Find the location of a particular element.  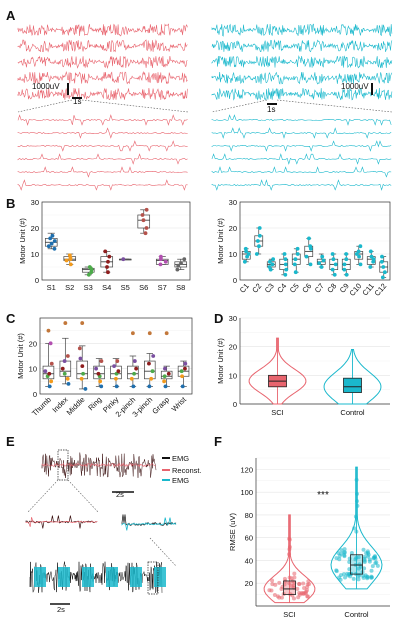

panel-label-b: B is located at coordinates (10, 203).